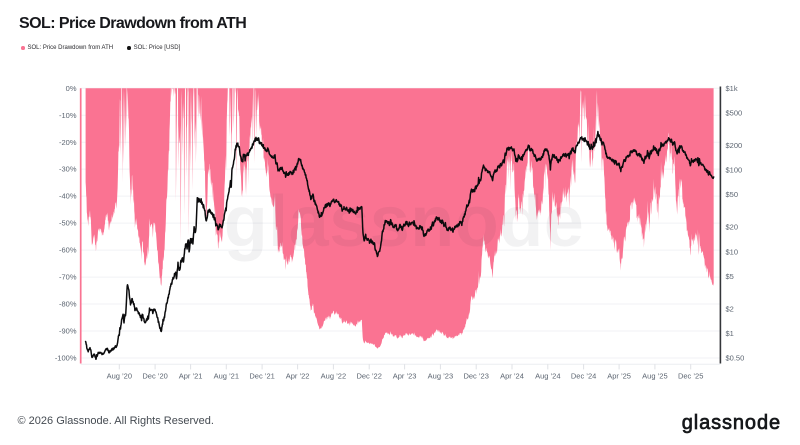 This screenshot has width=800, height=445. I want to click on svg-text: $2, so click(730, 308).